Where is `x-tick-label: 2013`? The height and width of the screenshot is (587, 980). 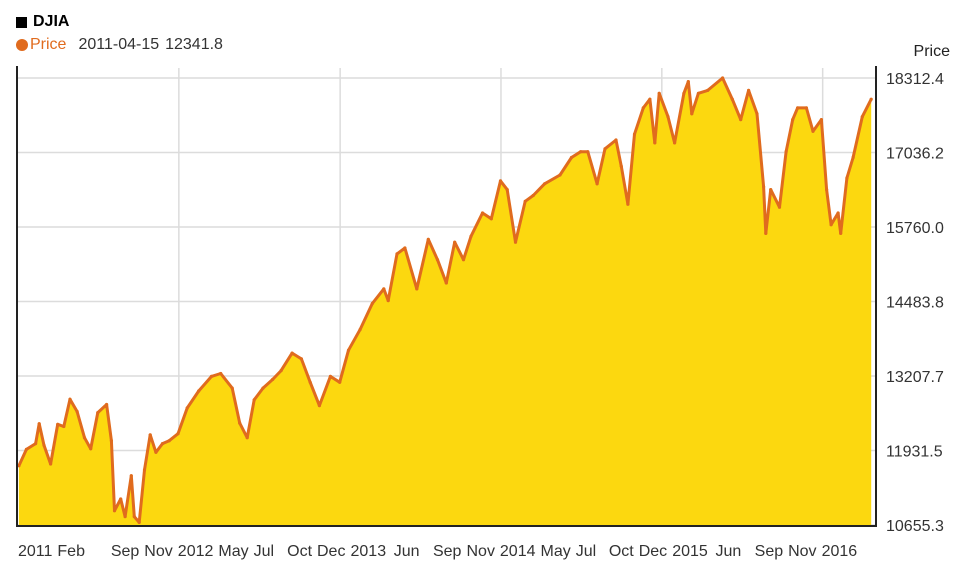
x-tick-label: 2013 is located at coordinates (369, 551).